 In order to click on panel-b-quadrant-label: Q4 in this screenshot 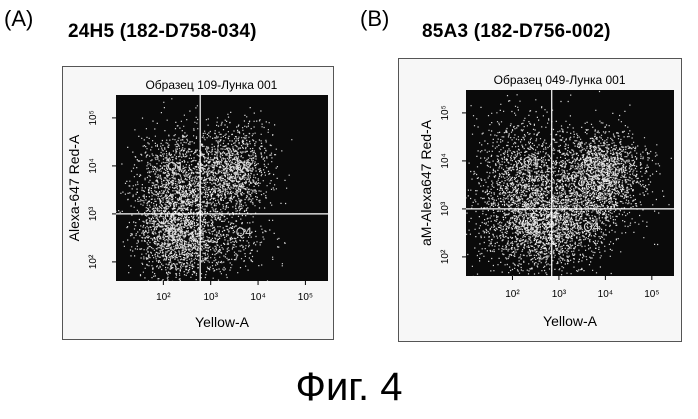, I will do `click(591, 227)`.